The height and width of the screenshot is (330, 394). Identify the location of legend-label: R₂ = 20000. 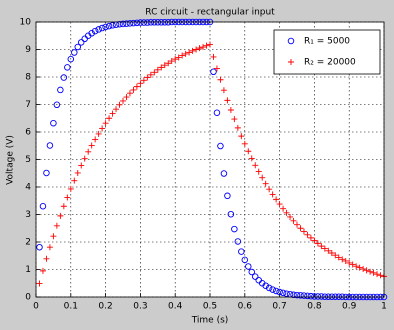
(330, 63).